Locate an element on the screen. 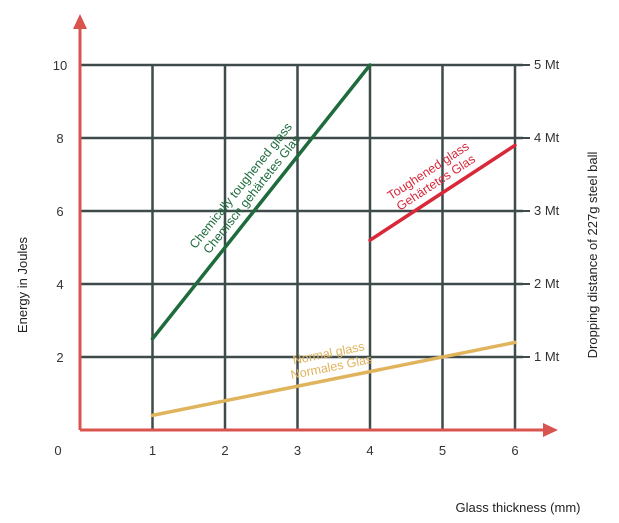  y-tick-label: 4 is located at coordinates (59, 284).